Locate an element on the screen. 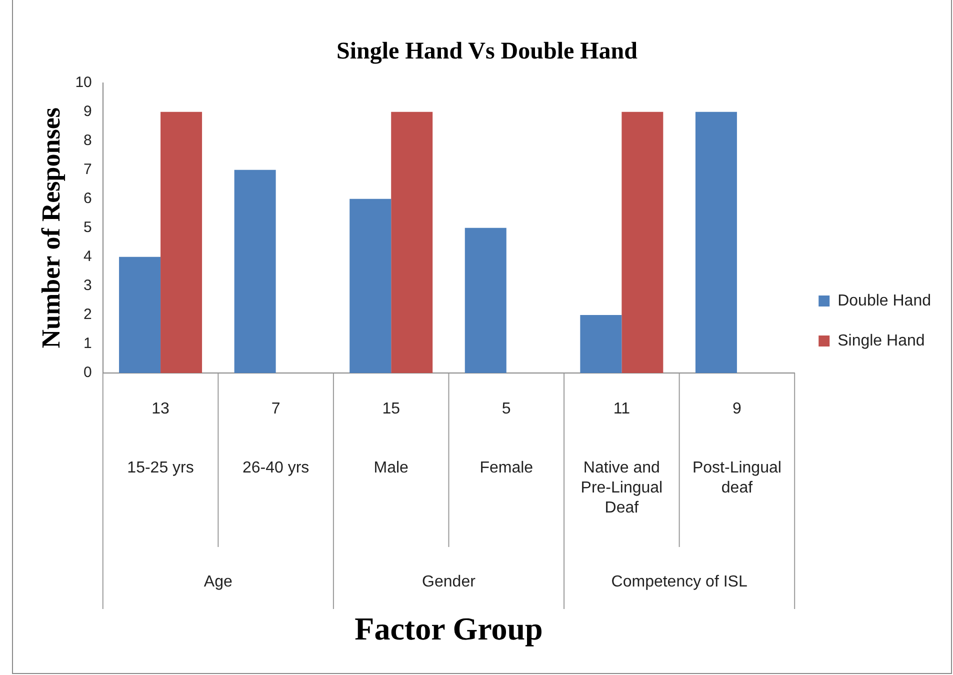 The height and width of the screenshot is (675, 953). y-tick-label: 9 is located at coordinates (88, 111).